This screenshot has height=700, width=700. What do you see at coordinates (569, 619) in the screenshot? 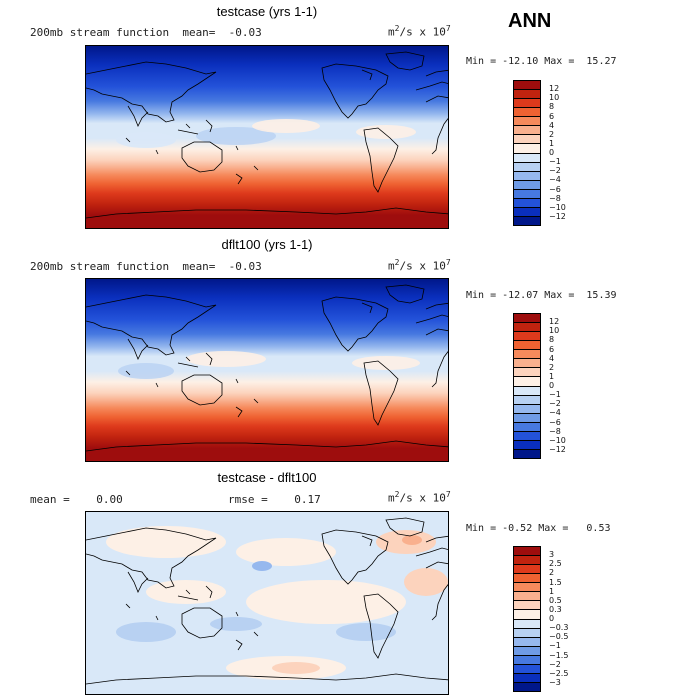
I see `panel-3-colorbar-labels: 3 2.5 2 1.5 1 0.5 0.3 0 −0.3 −0.5 −1 −1.5 −2 −2.5 −3` at bounding box center [569, 619].